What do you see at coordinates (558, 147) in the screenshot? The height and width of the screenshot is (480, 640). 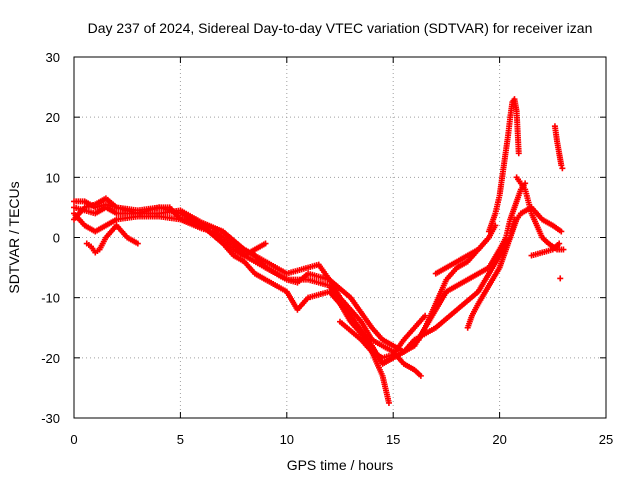 I see `series-track-n` at bounding box center [558, 147].